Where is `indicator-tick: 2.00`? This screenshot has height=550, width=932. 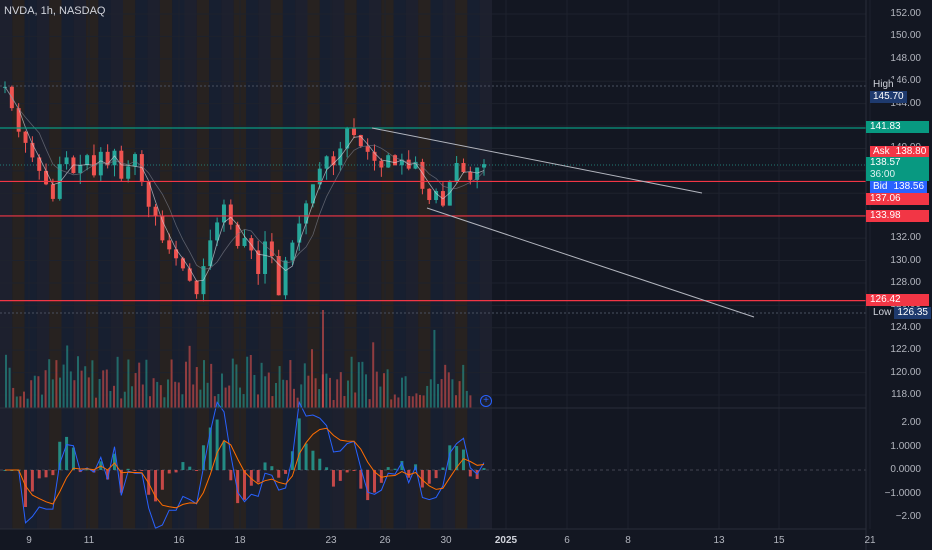
indicator-tick: 2.00 is located at coordinates (911, 422).